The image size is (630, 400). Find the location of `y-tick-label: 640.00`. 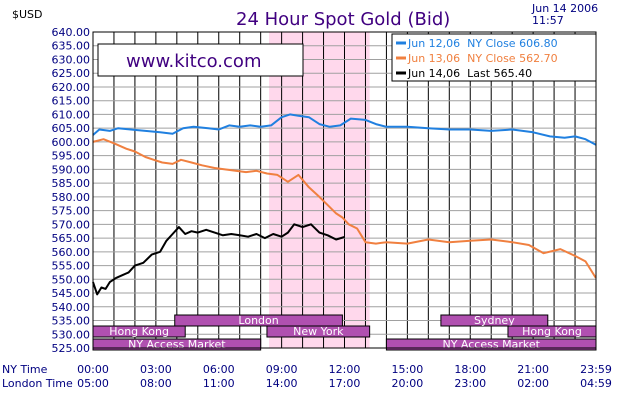

y-tick-label: 640.00 is located at coordinates (71, 32).